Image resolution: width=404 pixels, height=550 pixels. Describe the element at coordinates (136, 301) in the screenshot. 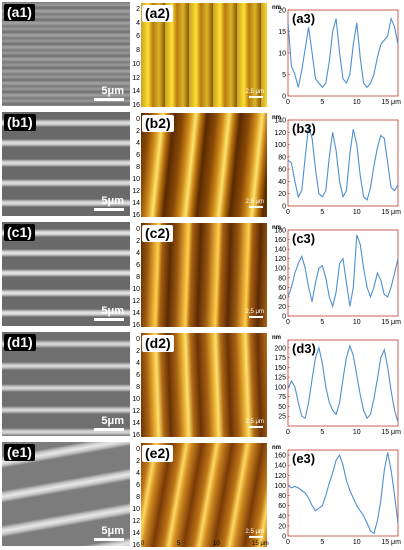

I see `afm-y-tick: 12` at that location.